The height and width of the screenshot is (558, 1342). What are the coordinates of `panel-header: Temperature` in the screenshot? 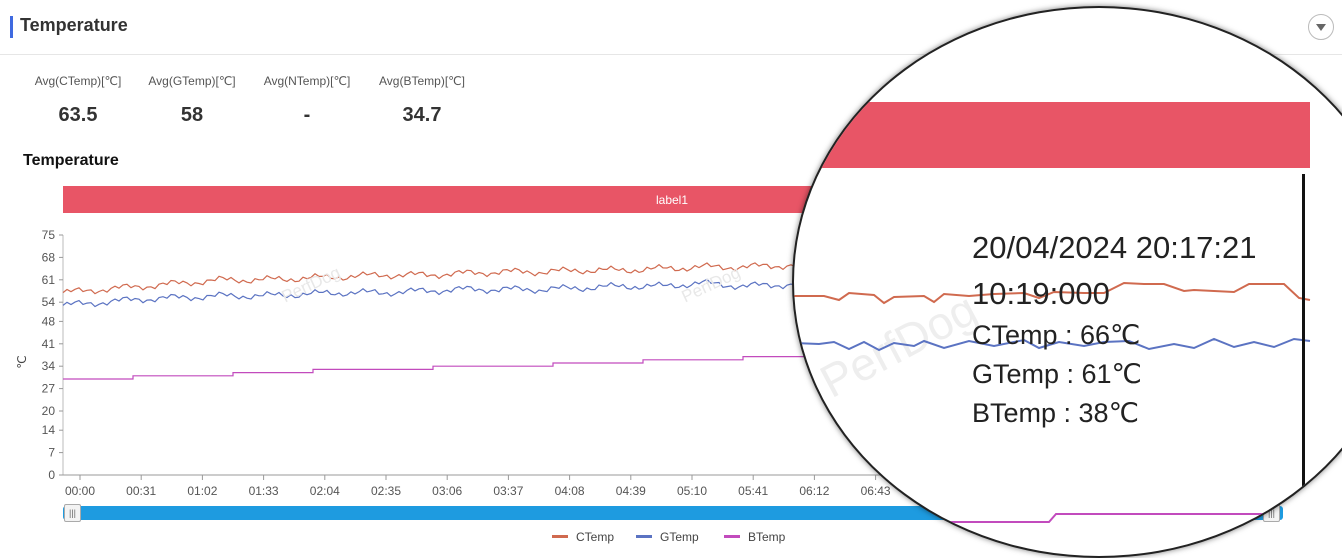 It's located at (671, 27).